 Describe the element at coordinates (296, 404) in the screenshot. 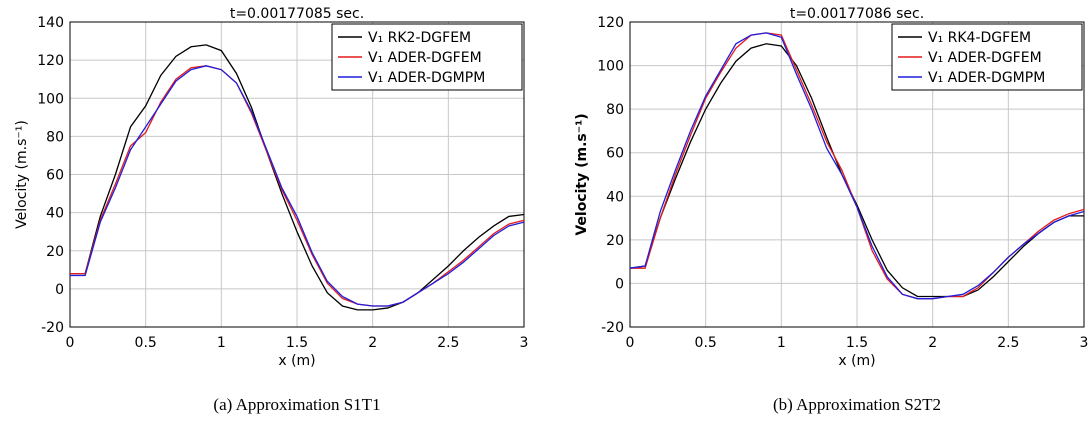

I see `caption: (a) Approximation S1T1` at that location.